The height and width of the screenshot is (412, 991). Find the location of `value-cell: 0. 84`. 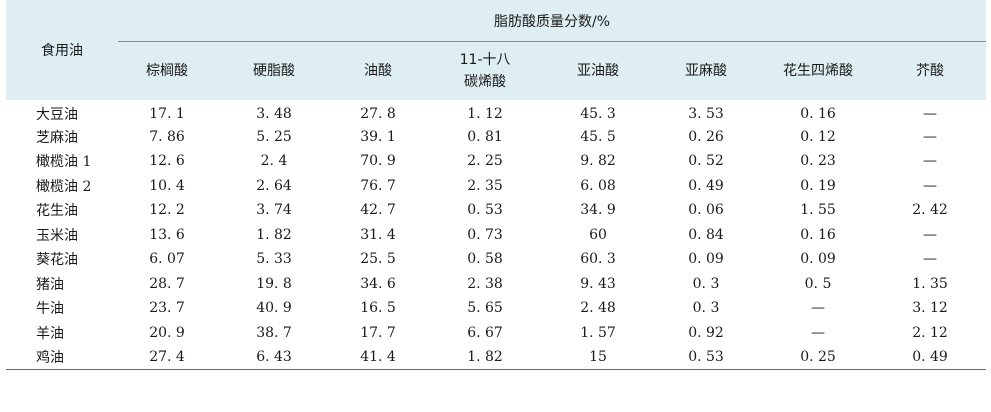

value-cell: 0. 84 is located at coordinates (706, 234).